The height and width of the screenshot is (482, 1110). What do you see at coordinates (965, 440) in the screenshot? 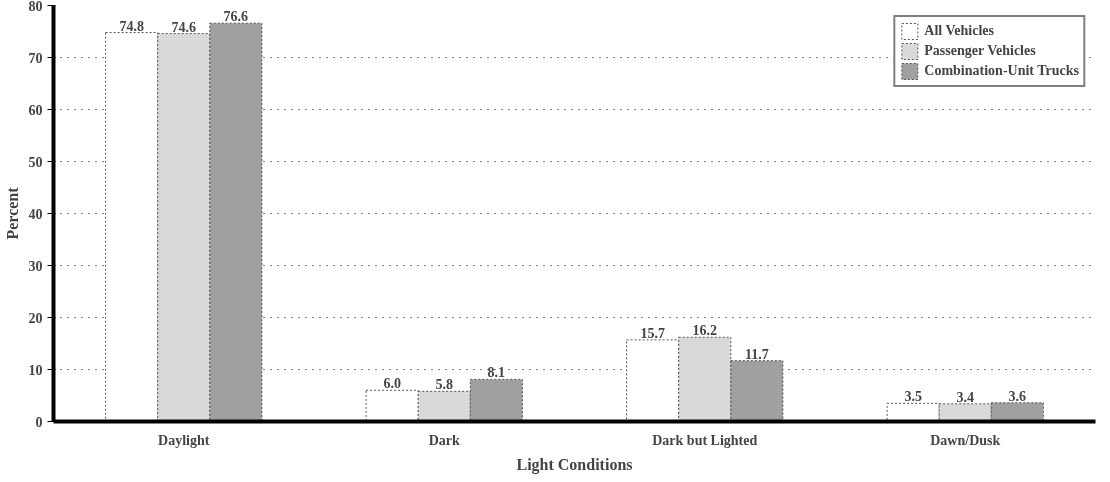
I see `x-tick-label: Dawn/Dusk` at bounding box center [965, 440].